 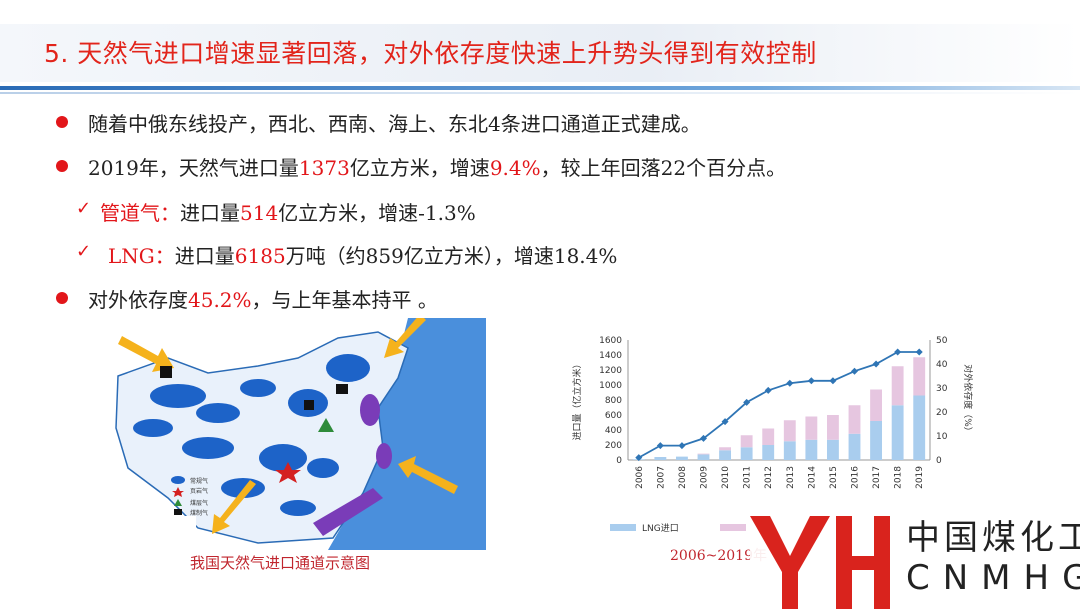 I want to click on y-tick-label: 1600, so click(x=610, y=341).